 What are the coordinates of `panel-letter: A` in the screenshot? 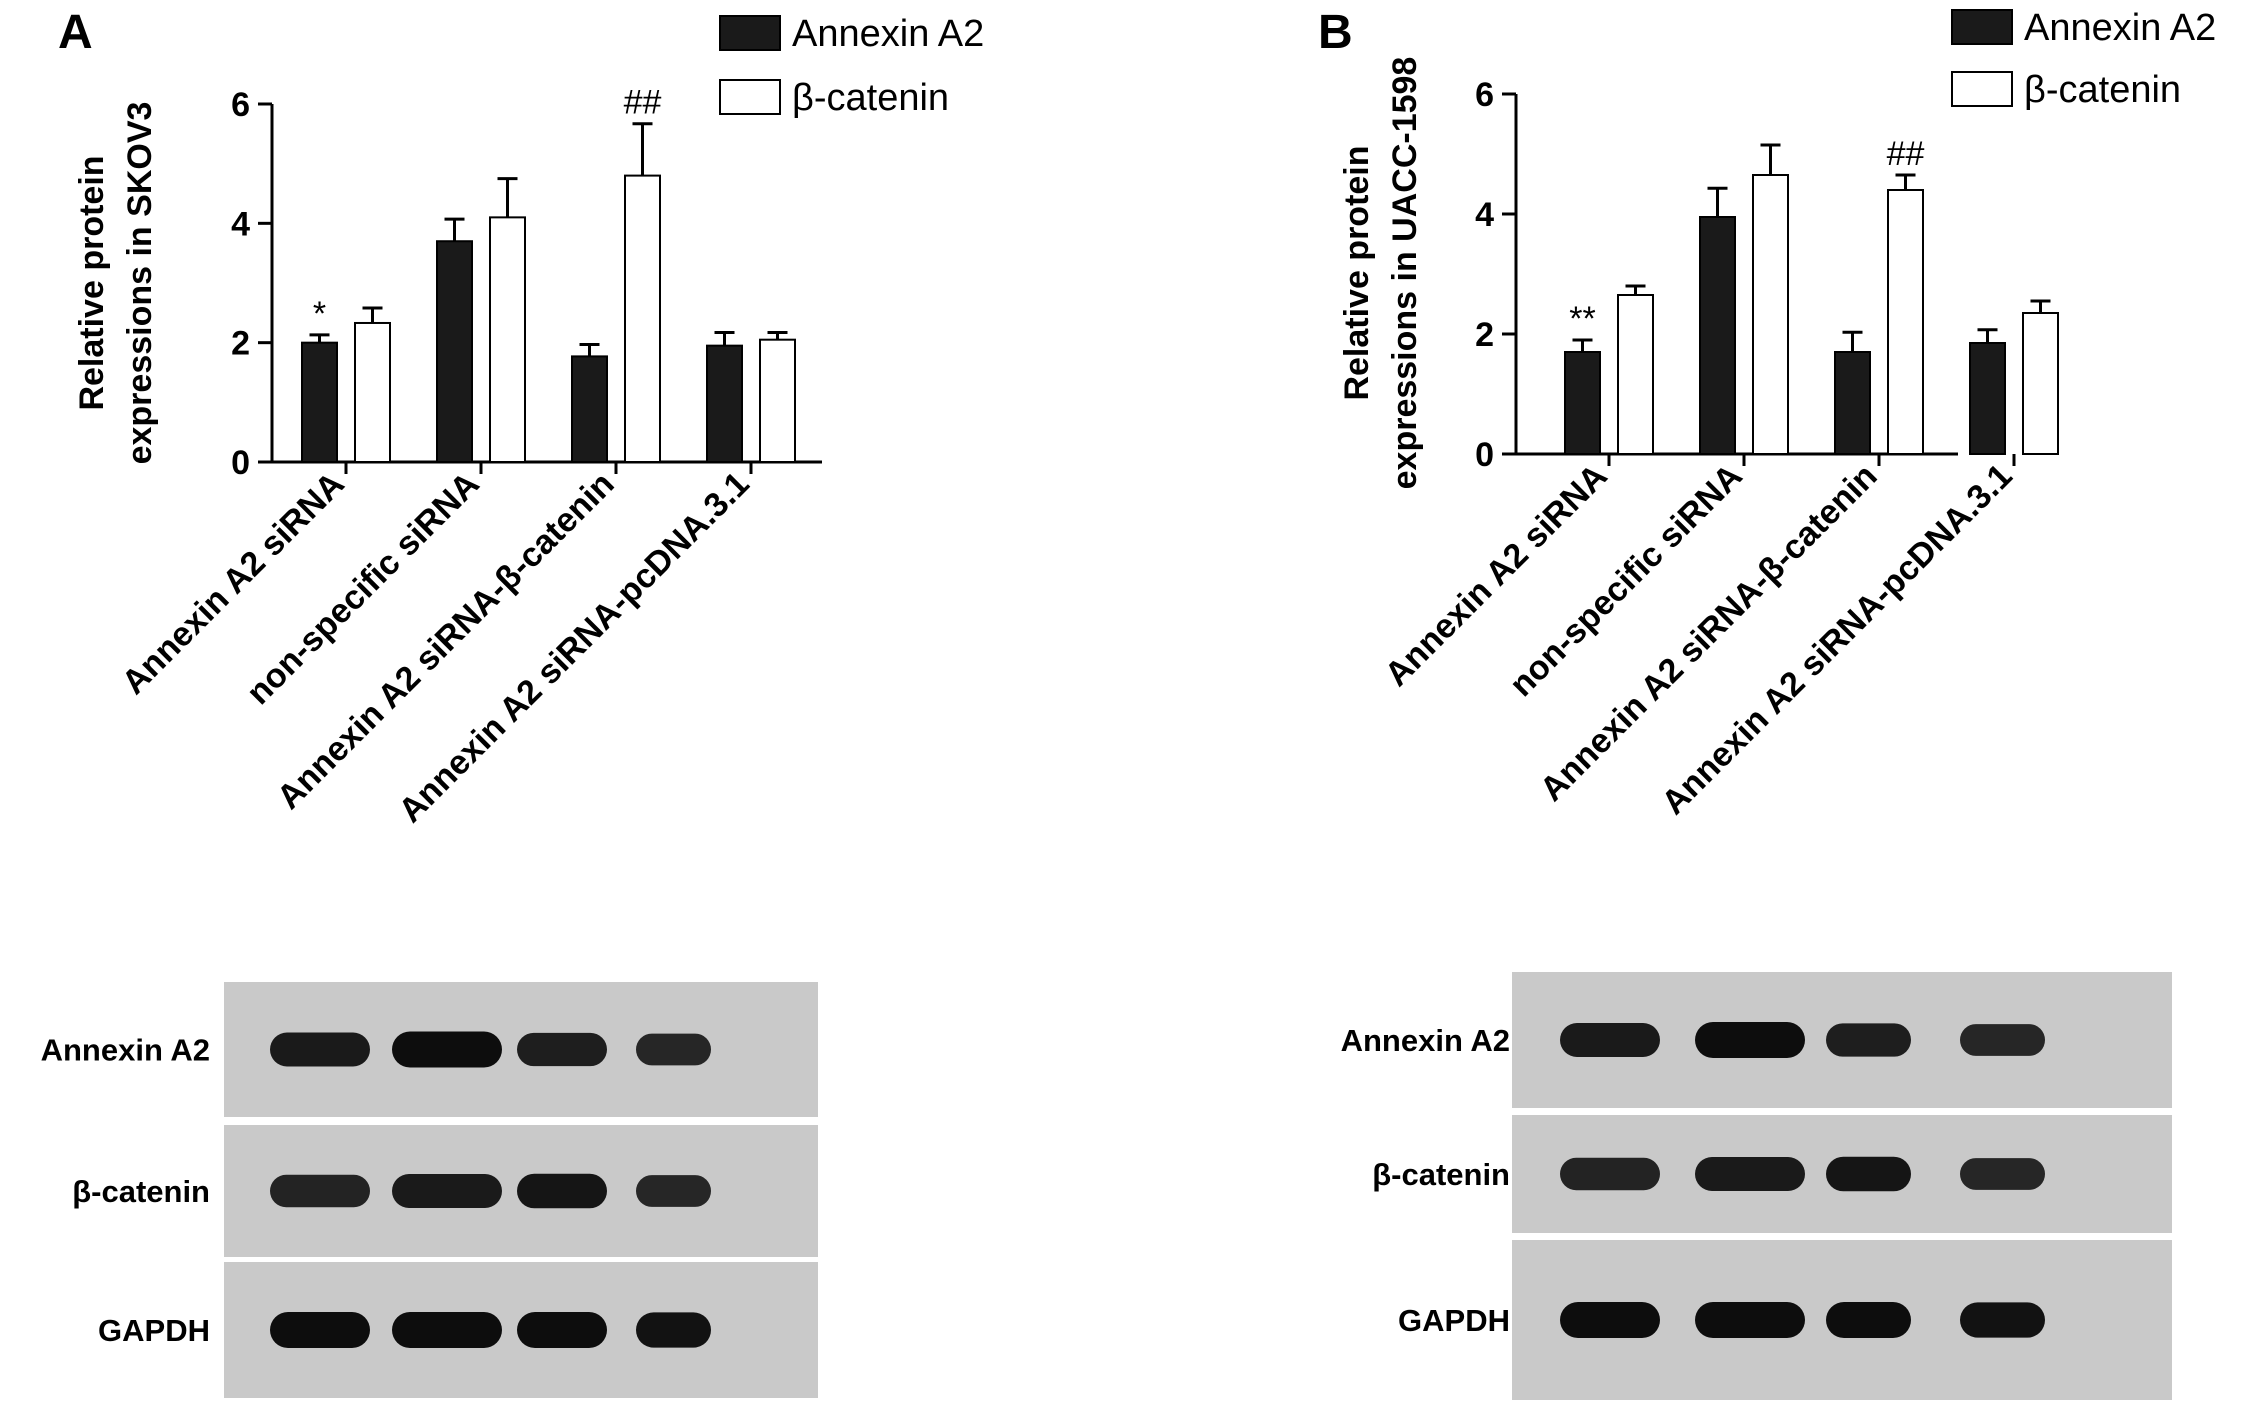 It's located at (75, 32).